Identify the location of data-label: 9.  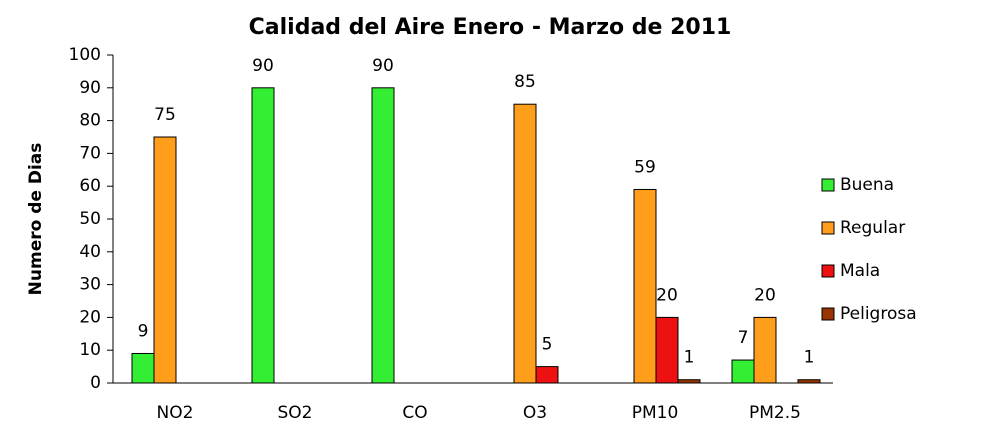
(143, 331).